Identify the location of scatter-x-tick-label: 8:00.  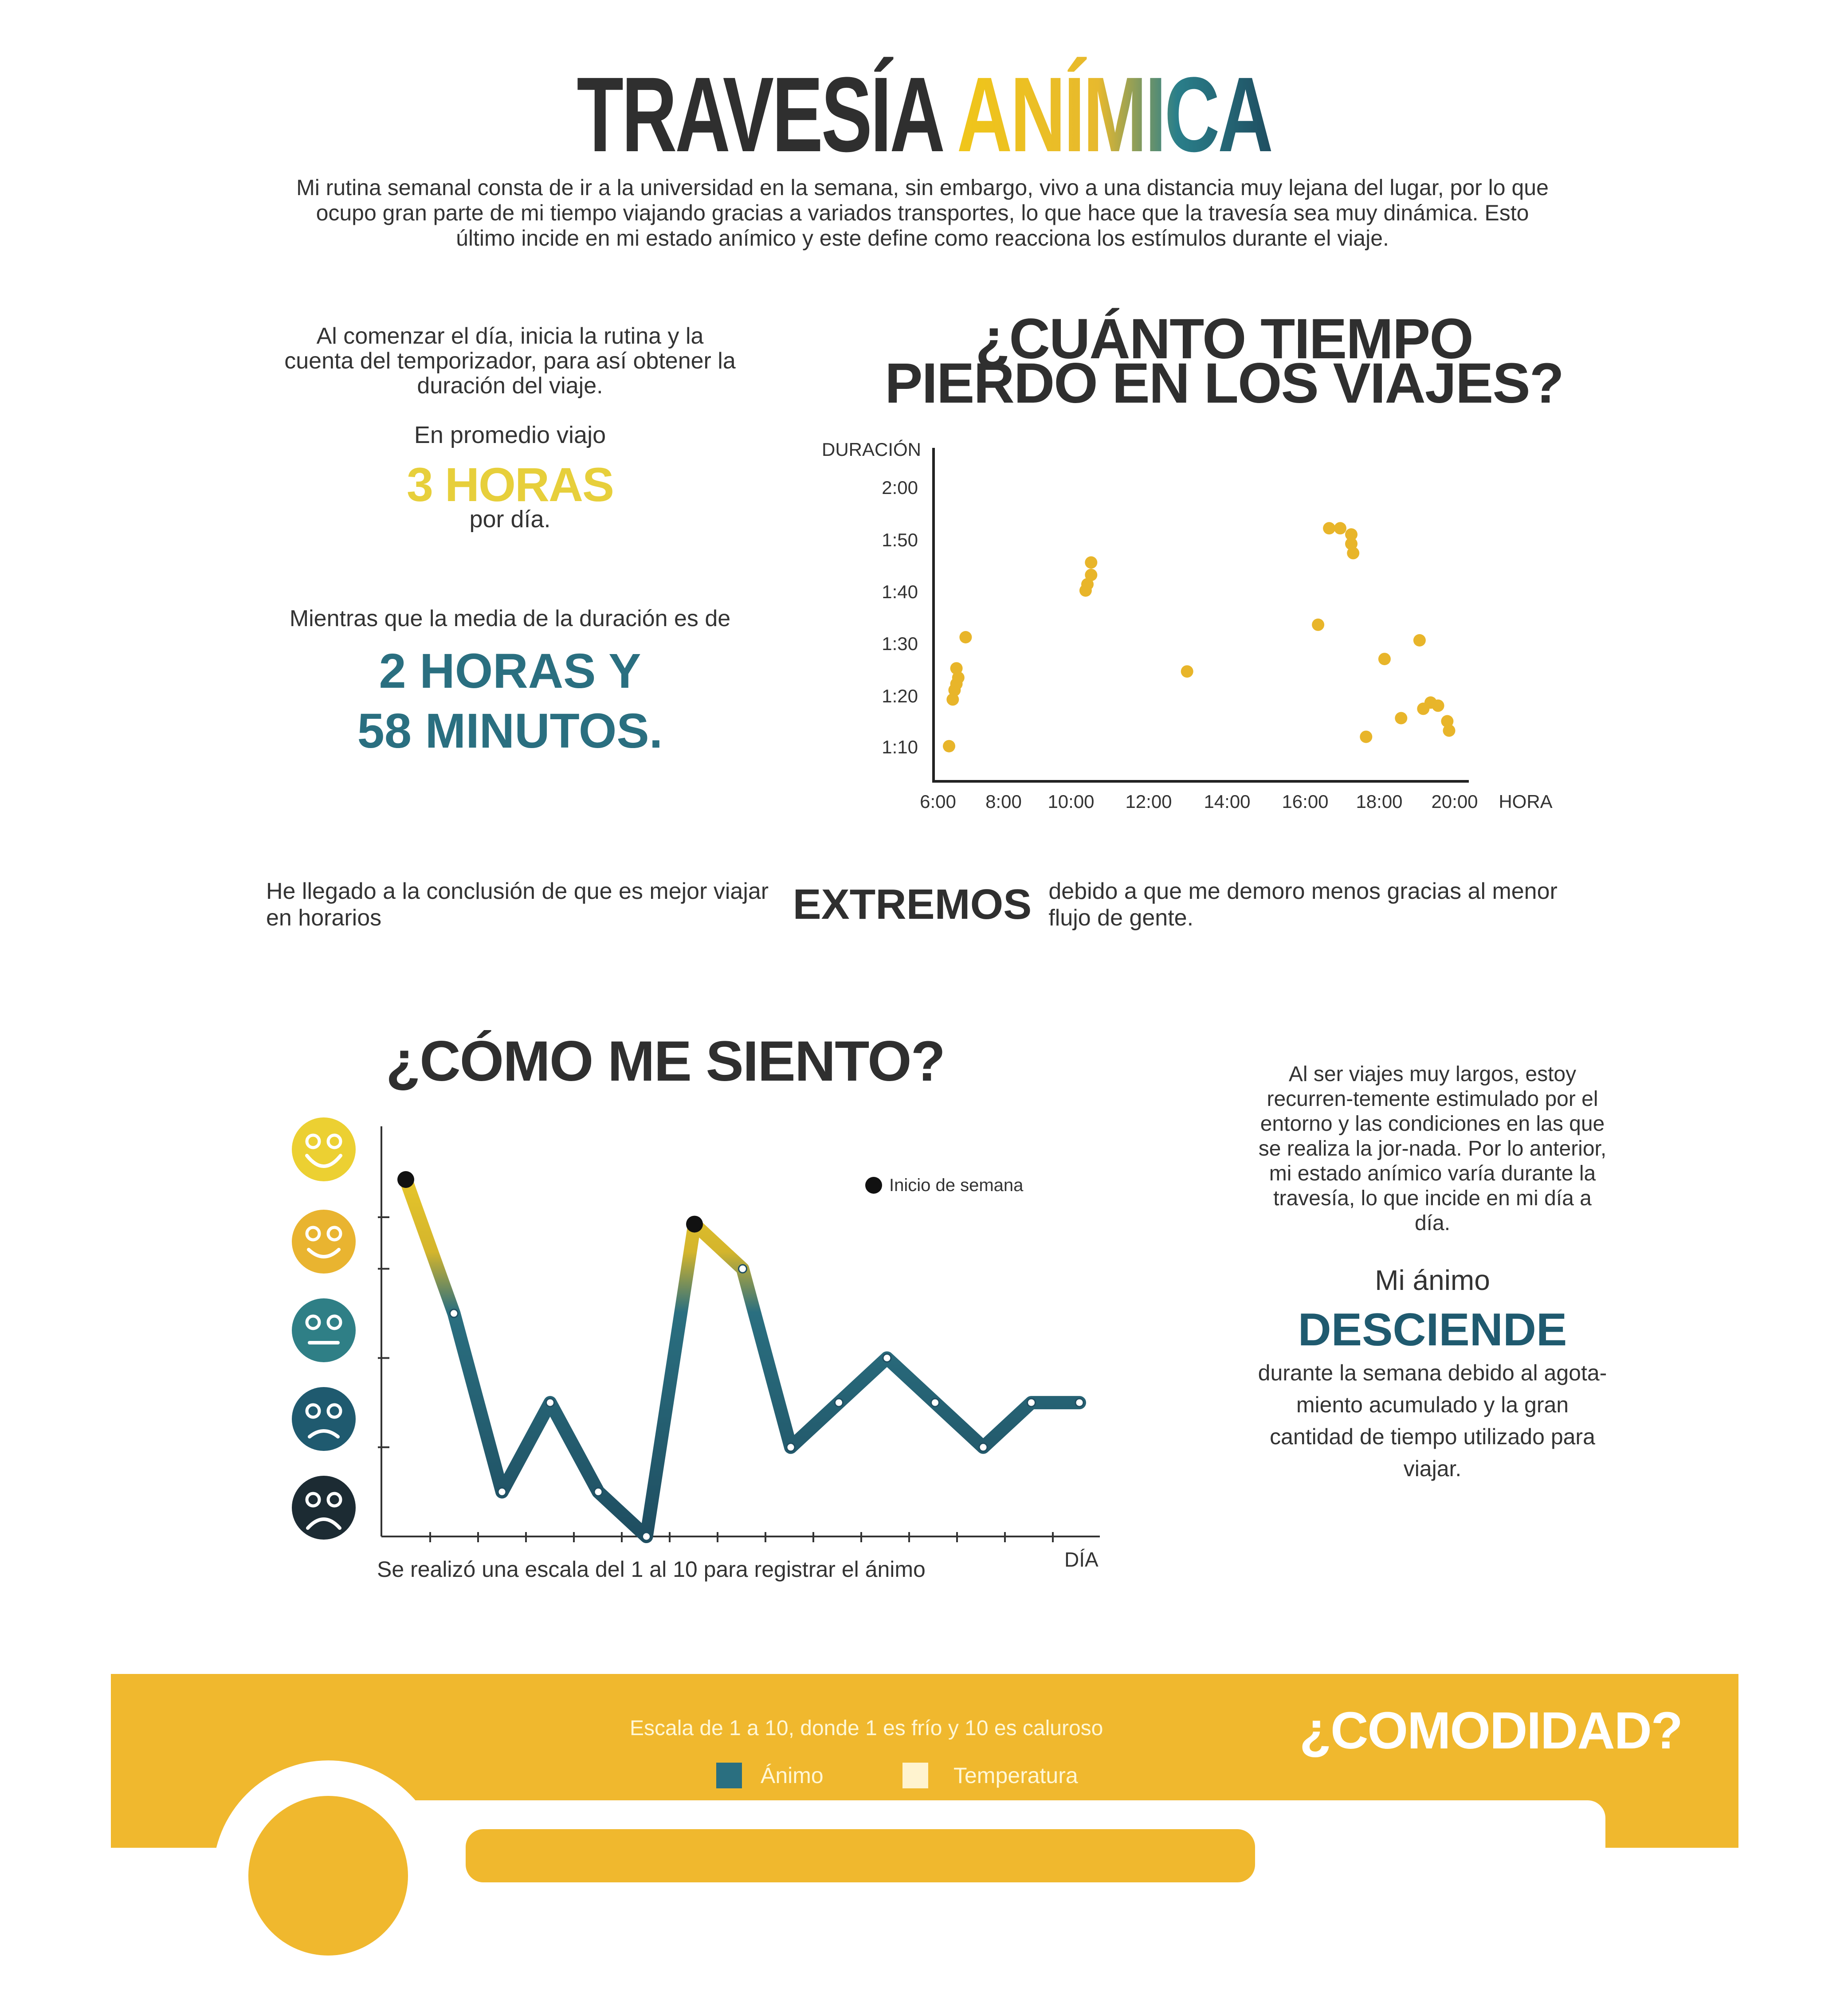
(1003, 801).